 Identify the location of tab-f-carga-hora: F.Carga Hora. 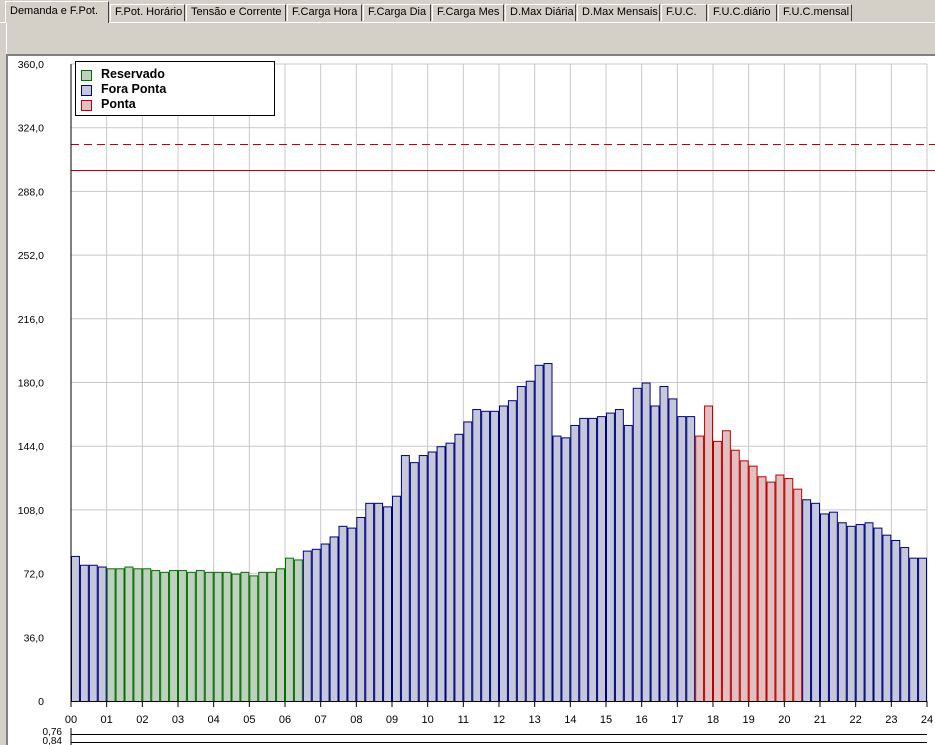
(324, 12).